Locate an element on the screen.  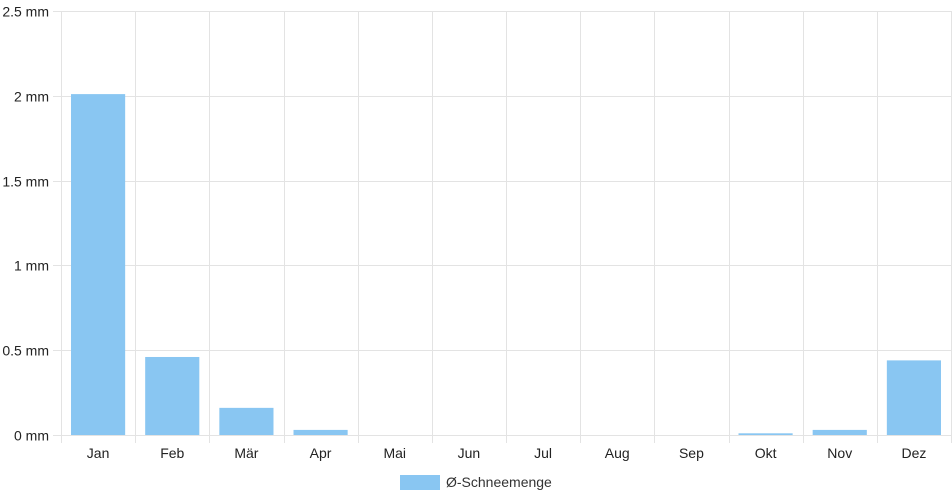
y-tick-label: 0.5 mm is located at coordinates (25, 351).